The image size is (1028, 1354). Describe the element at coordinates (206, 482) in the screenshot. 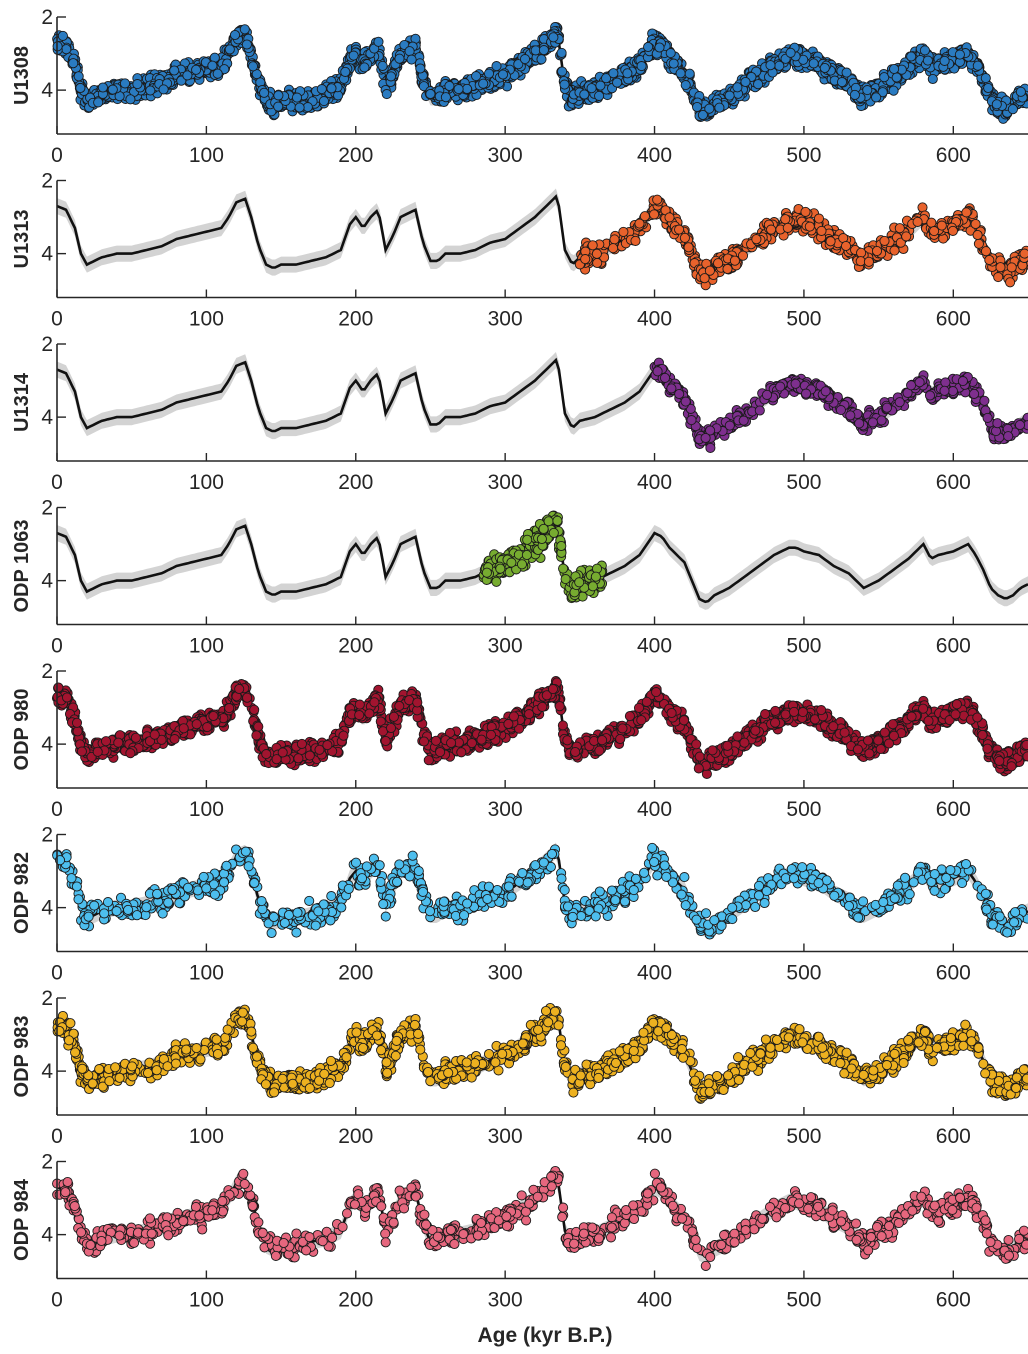

I see `x-tick-label: 100` at that location.